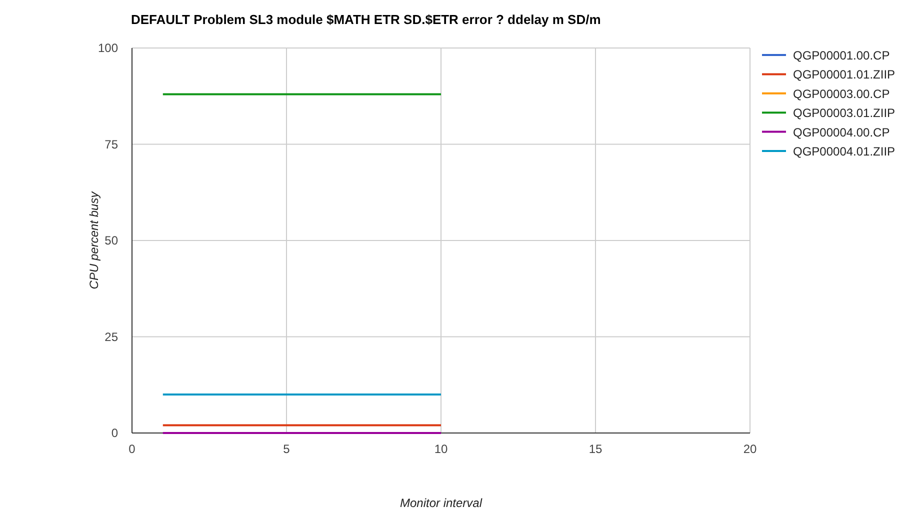  What do you see at coordinates (286, 449) in the screenshot?
I see `x-tick-label: 5` at bounding box center [286, 449].